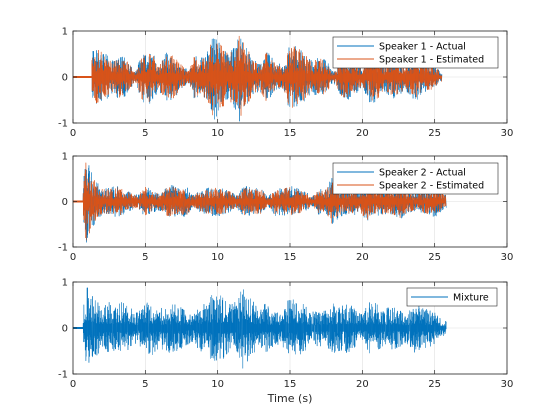 Image resolution: width=560 pixels, height=420 pixels. What do you see at coordinates (507, 133) in the screenshot?
I see `subplot-1-x-tick-label: 30` at bounding box center [507, 133].